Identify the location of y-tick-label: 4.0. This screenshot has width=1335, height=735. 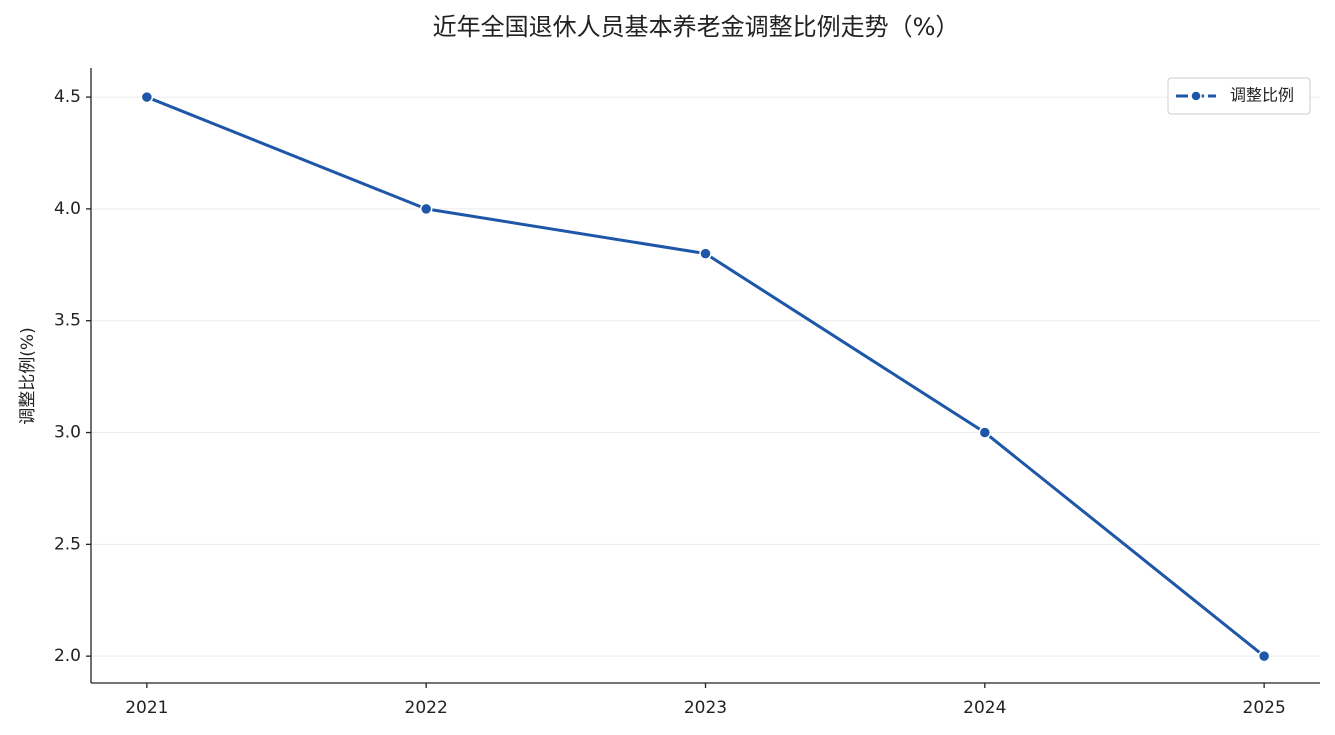
(67, 209).